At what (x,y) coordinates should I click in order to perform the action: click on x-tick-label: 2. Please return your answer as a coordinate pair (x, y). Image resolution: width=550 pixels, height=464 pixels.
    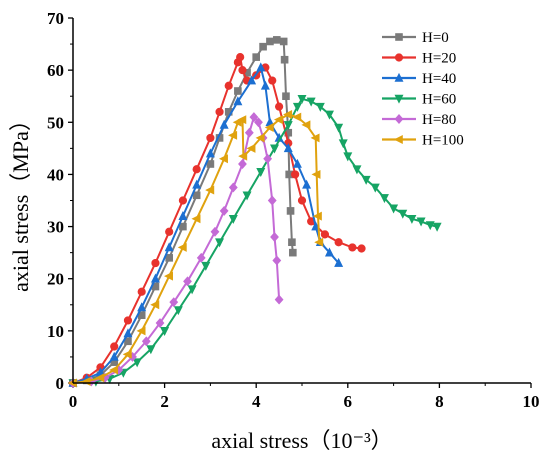
    Looking at the image, I should click on (164, 401).